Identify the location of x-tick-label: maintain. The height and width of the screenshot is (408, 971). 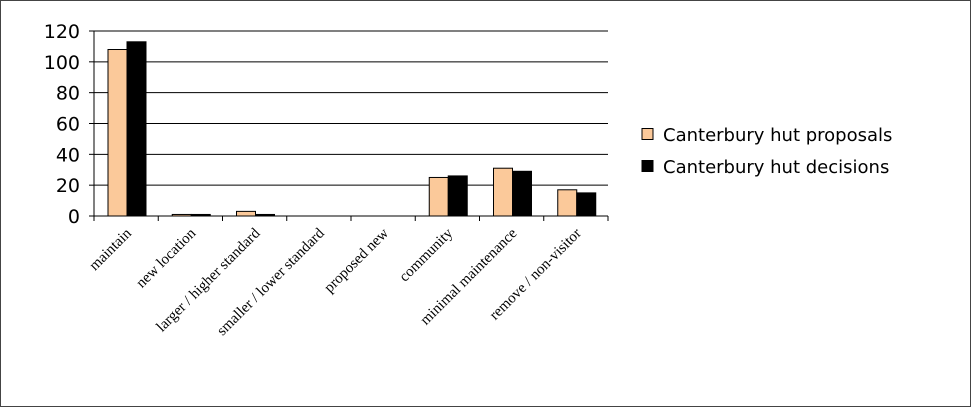
(111, 249).